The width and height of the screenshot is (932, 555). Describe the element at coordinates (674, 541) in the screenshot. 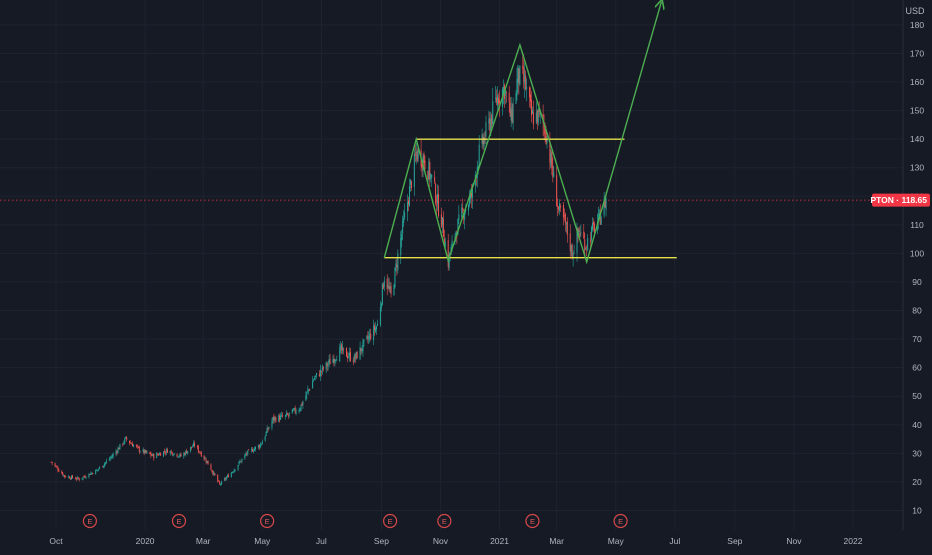

I see `time-tick-label: Jul` at that location.